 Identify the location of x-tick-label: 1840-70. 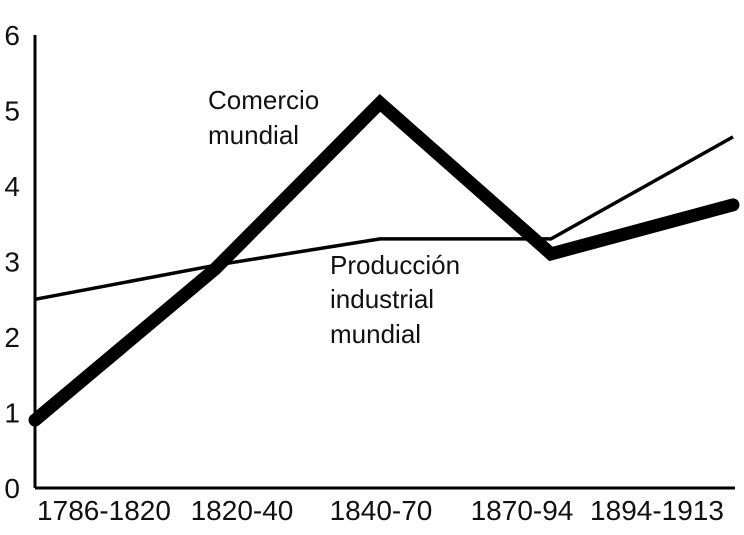
(381, 510).